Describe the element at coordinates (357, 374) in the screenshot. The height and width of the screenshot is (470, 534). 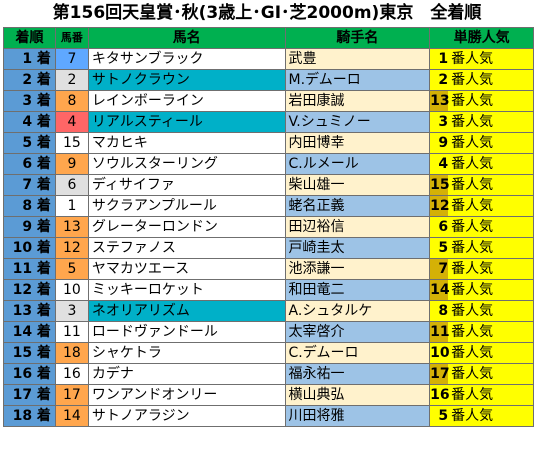
I see `jockey-cell: 福永祐一` at that location.